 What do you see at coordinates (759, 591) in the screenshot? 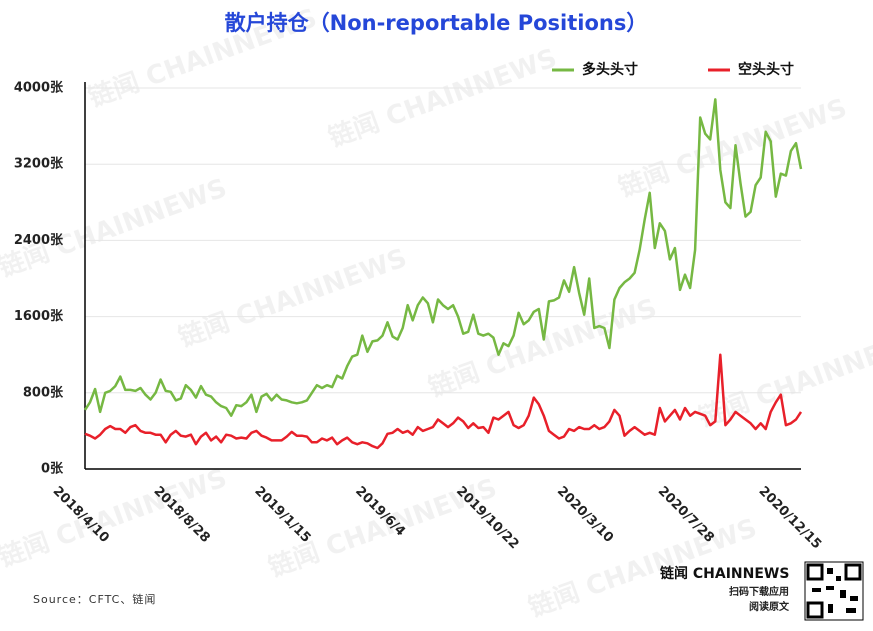
I see `logo-line: 扫码下载应用` at bounding box center [759, 591].